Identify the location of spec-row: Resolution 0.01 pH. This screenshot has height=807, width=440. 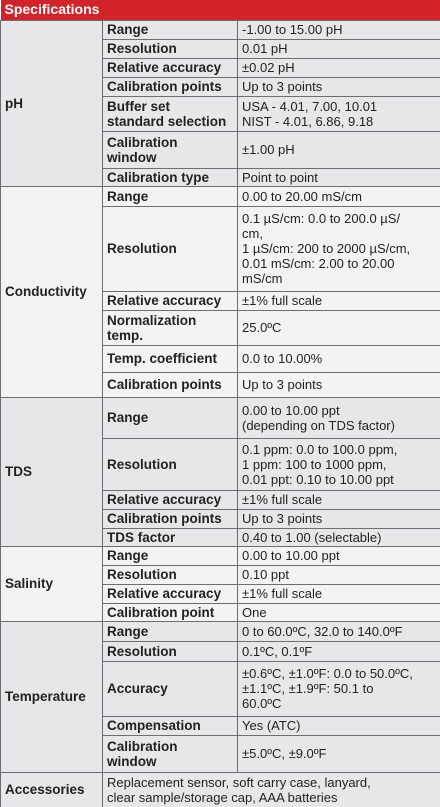
(220, 48).